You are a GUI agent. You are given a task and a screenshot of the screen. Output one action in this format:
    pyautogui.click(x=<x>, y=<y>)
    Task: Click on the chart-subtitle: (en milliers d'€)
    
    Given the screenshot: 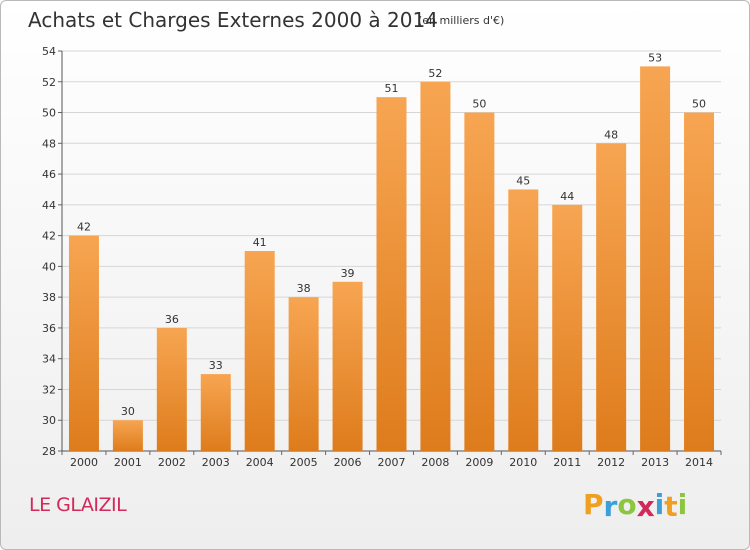 What is the action you would take?
    pyautogui.click(x=461, y=20)
    